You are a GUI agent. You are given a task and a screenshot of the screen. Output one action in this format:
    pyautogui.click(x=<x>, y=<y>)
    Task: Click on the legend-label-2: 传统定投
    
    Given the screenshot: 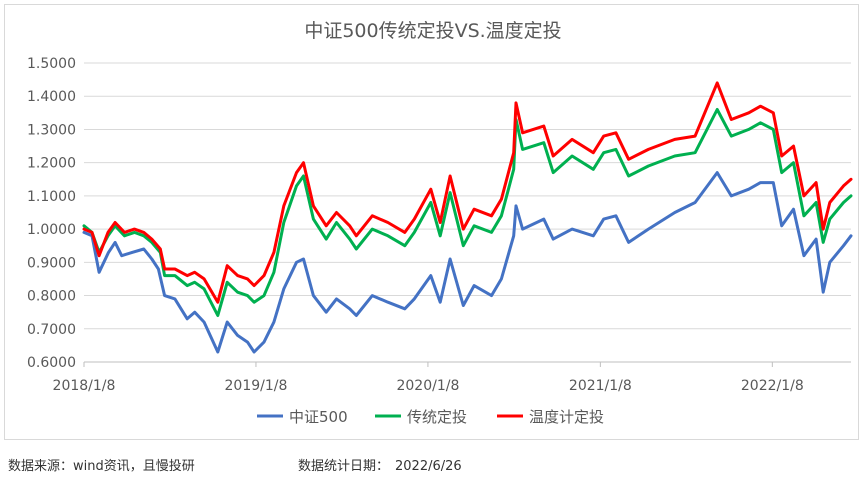 What is the action you would take?
    pyautogui.click(x=437, y=417)
    